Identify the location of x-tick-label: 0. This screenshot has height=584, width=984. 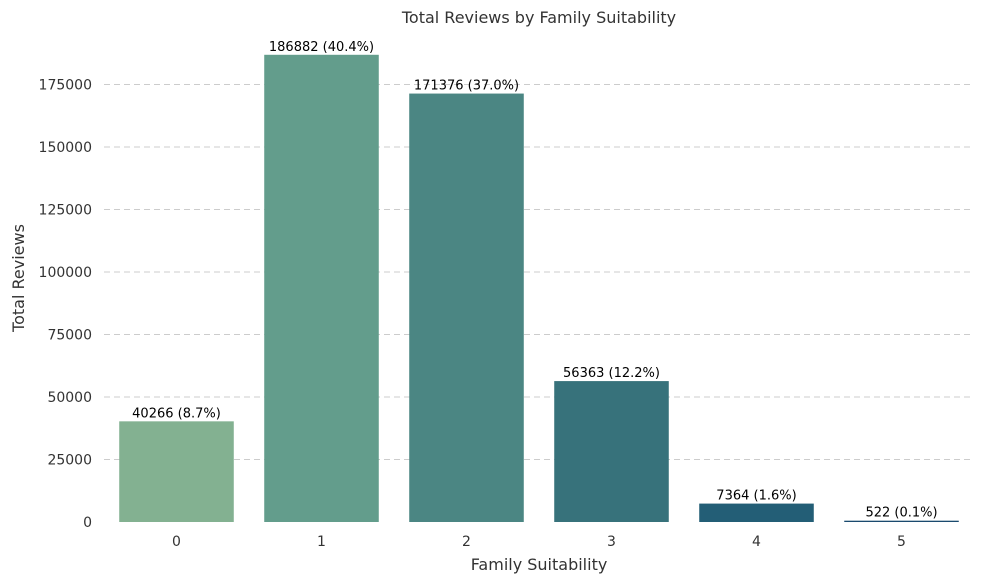
(176, 542).